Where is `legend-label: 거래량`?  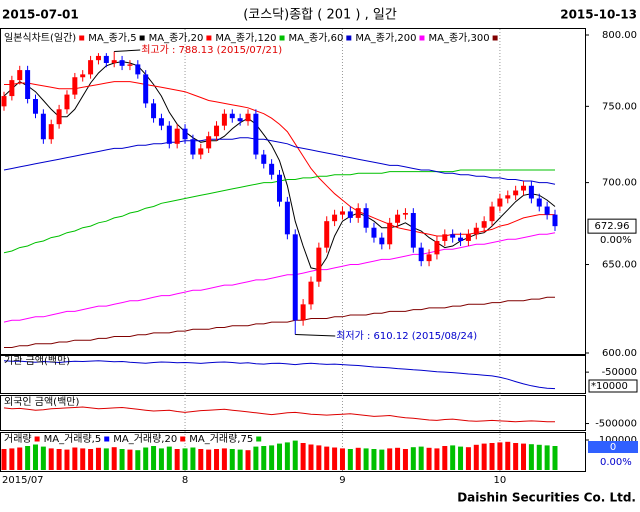 legend-label: 거래량 is located at coordinates (18, 439).